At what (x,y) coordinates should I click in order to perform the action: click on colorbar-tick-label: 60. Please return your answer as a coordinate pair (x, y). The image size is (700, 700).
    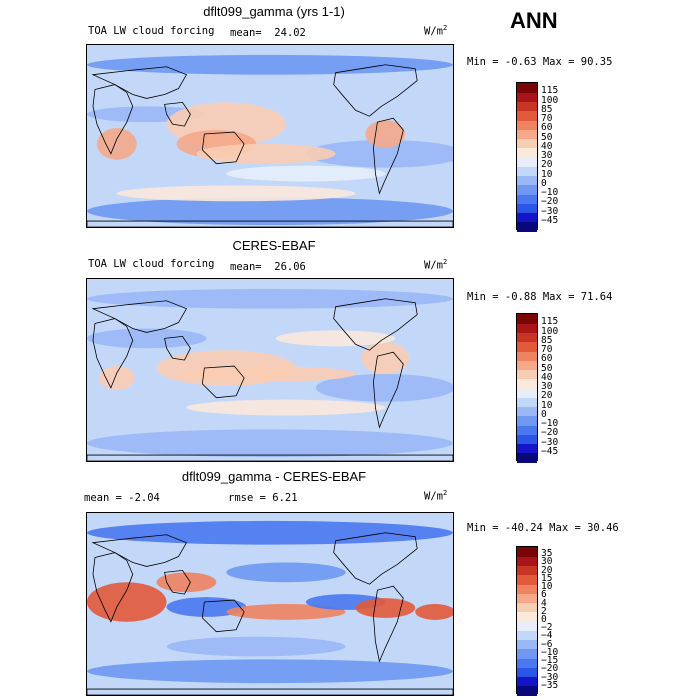
    Looking at the image, I should click on (547, 359).